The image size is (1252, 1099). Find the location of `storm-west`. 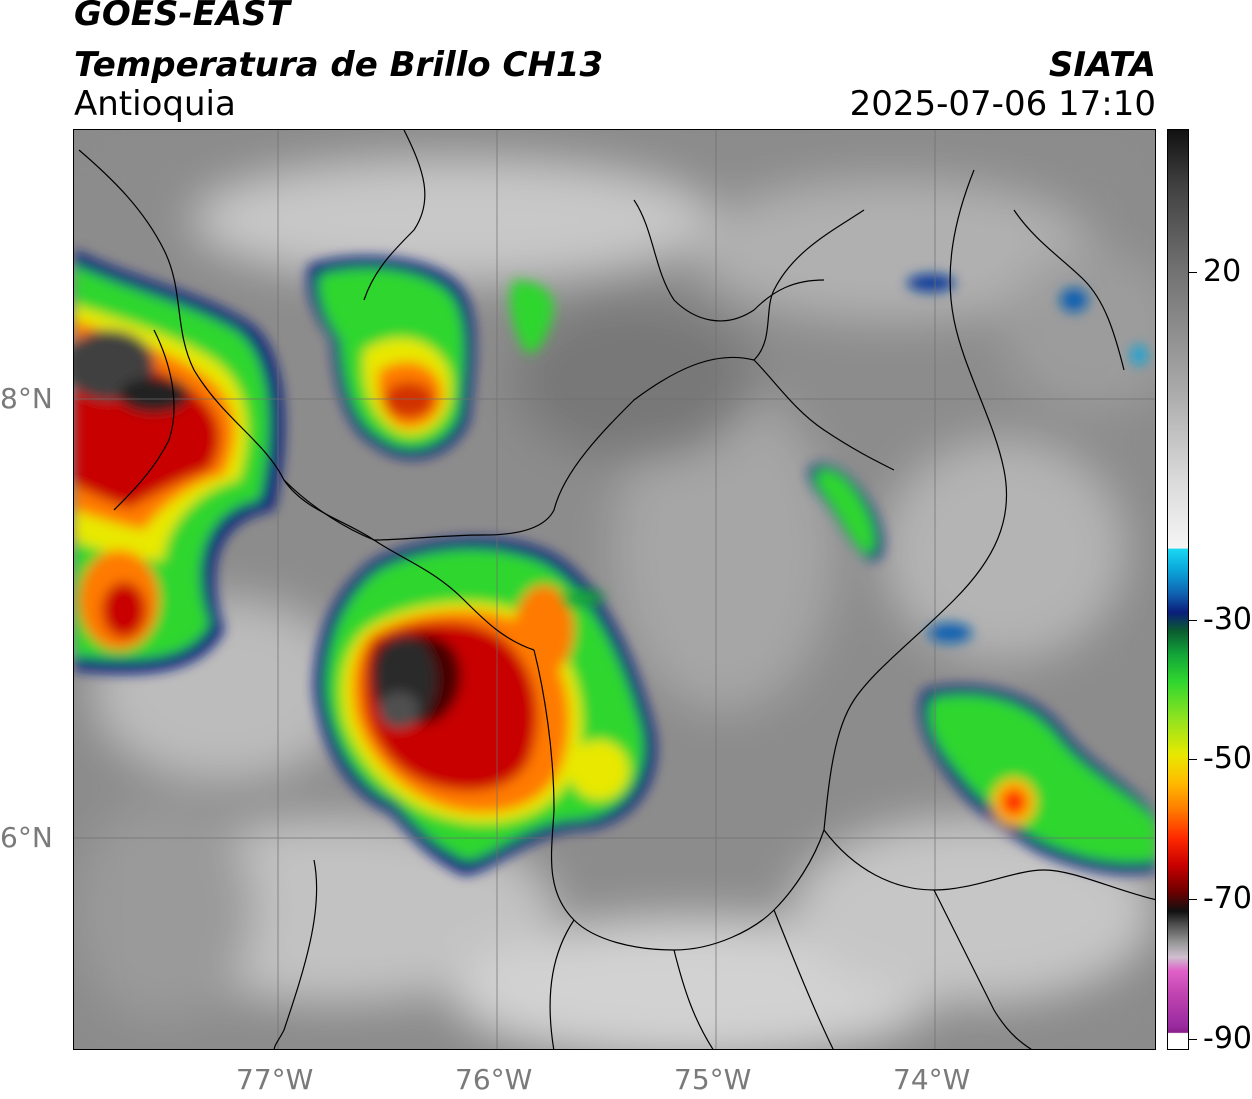

storm-west is located at coordinates (179, 462).